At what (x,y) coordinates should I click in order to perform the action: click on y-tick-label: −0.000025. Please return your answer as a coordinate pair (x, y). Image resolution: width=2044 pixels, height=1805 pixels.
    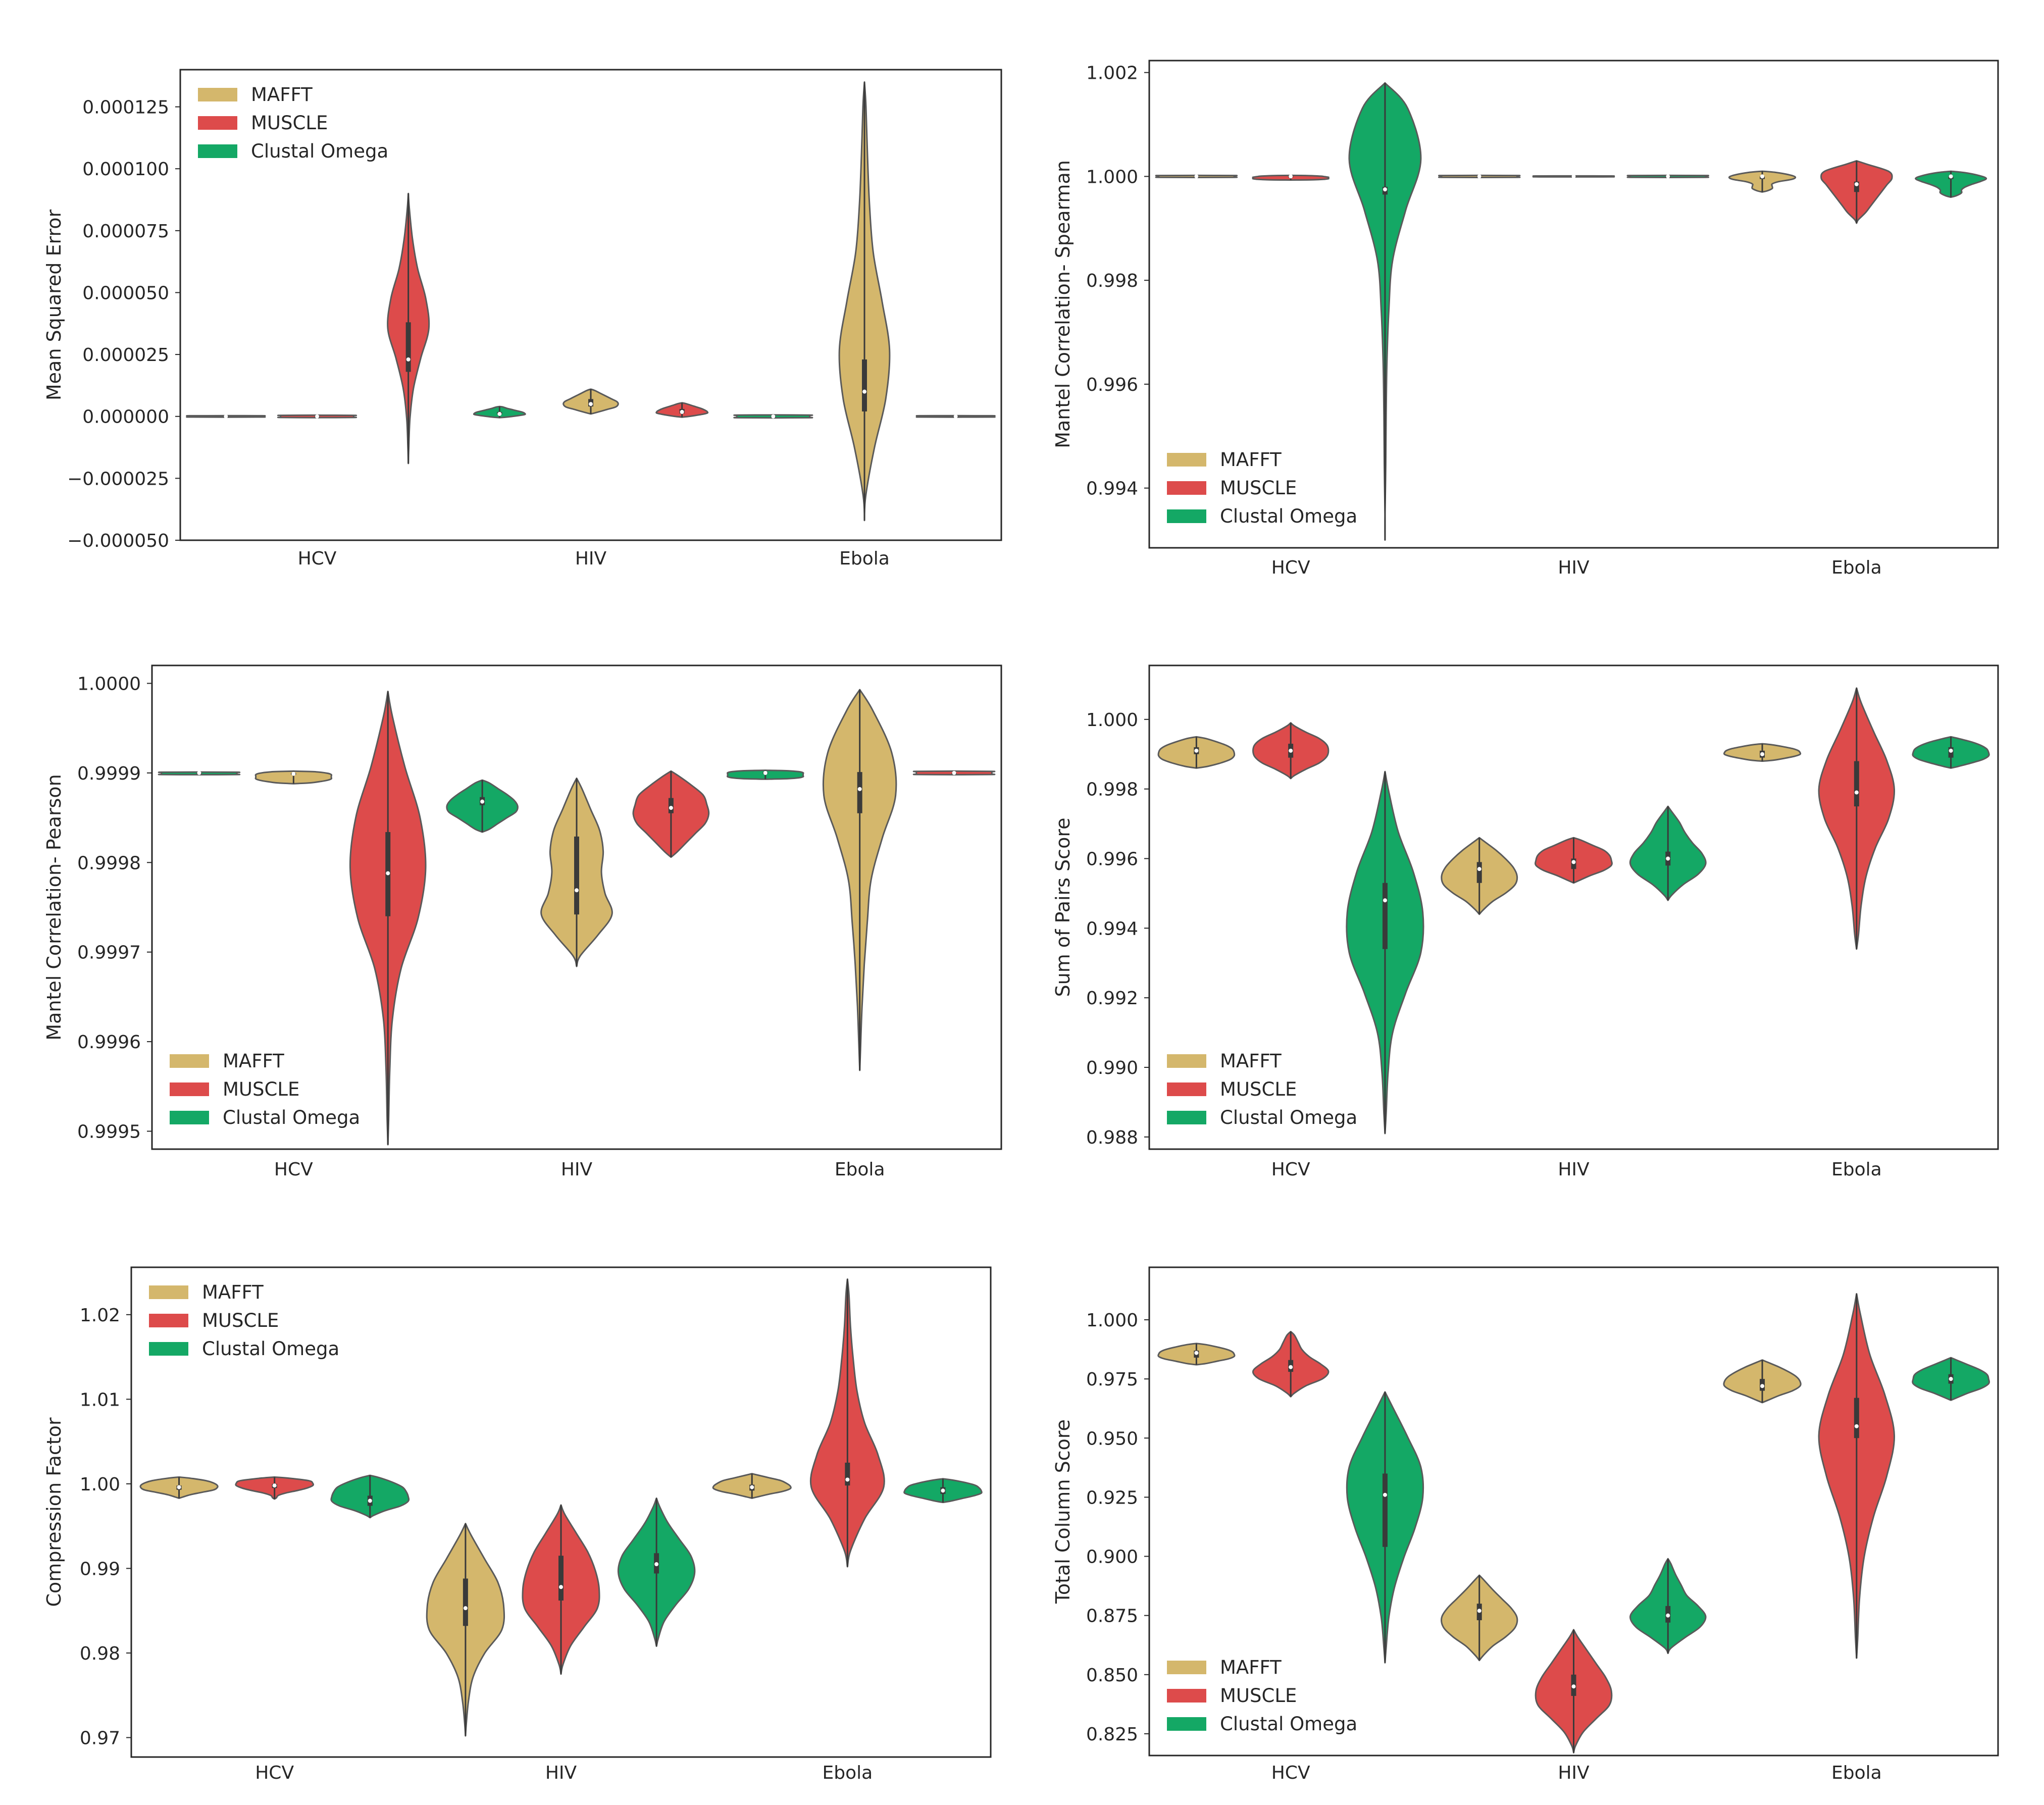
    Looking at the image, I should click on (118, 479).